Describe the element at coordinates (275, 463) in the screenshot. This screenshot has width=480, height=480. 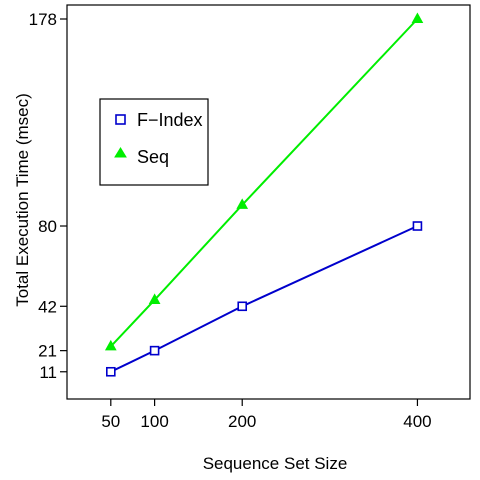
I see `x-axis-label: Sequence Set Size` at that location.